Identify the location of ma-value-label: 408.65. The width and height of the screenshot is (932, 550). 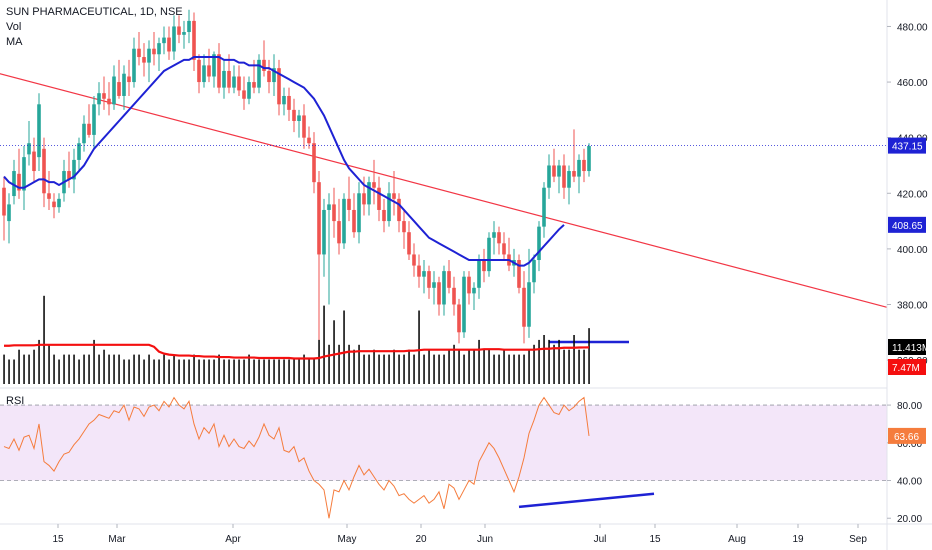
(907, 226).